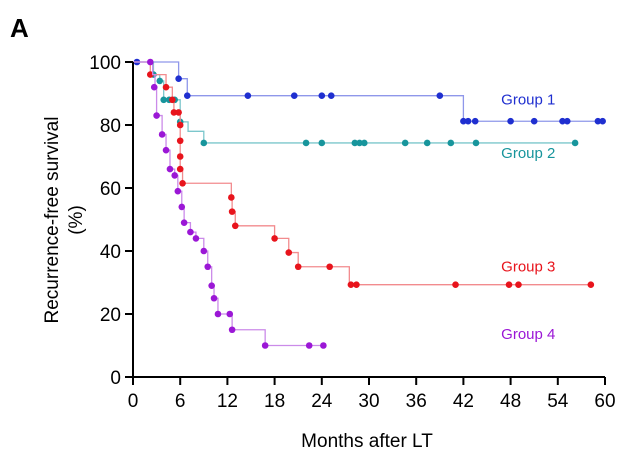  Describe the element at coordinates (105, 63) in the screenshot. I see `y-tick-label: 100` at that location.